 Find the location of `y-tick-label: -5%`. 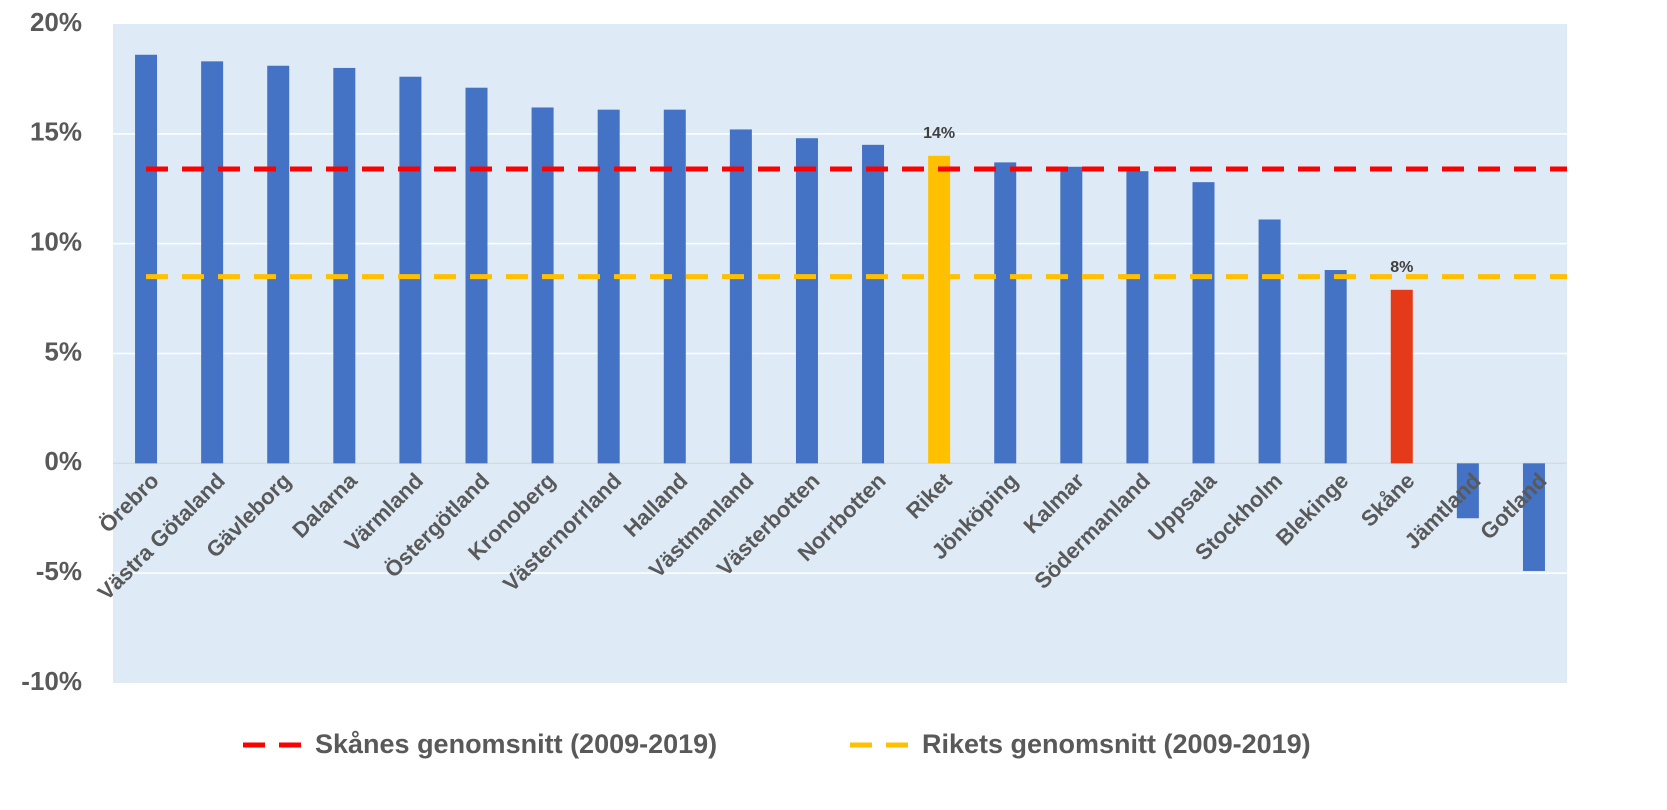

y-tick-label: -5% is located at coordinates (59, 571).